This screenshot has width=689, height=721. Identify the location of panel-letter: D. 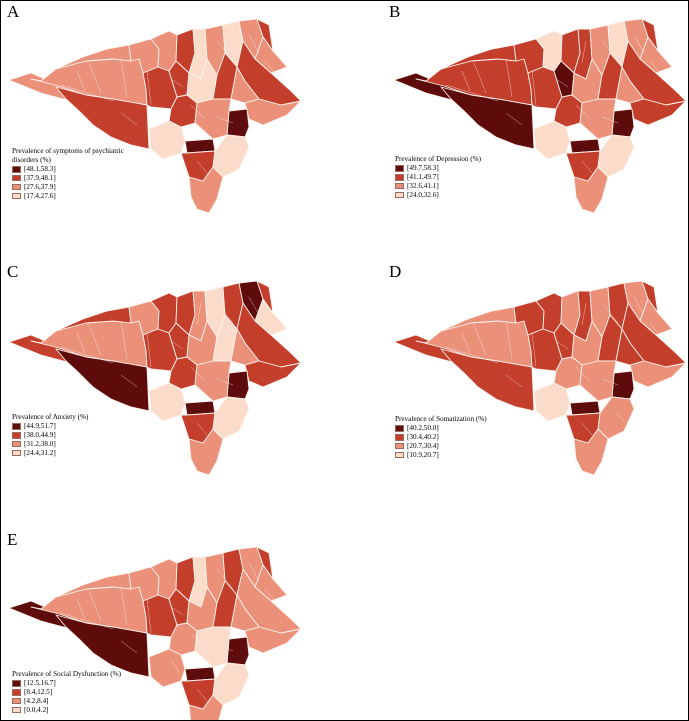
(395, 271).